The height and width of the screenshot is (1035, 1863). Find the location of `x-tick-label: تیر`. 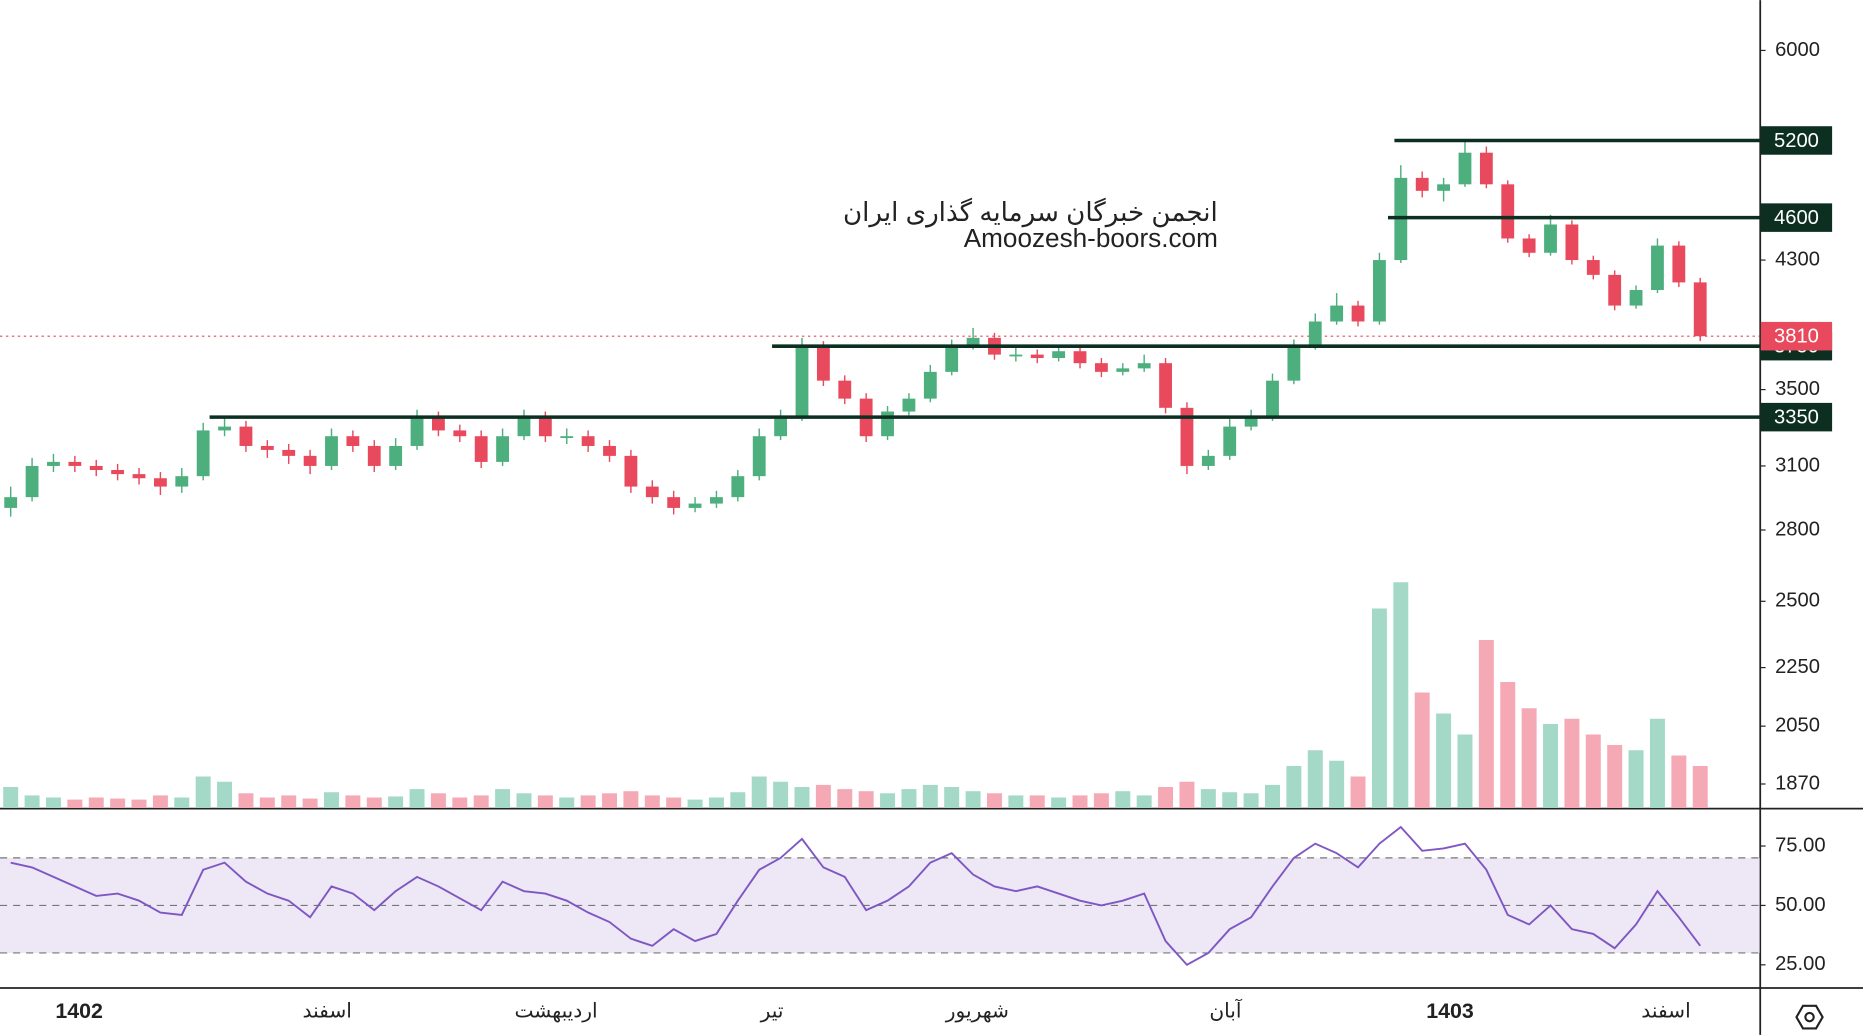

x-tick-label: تیر is located at coordinates (772, 1012).